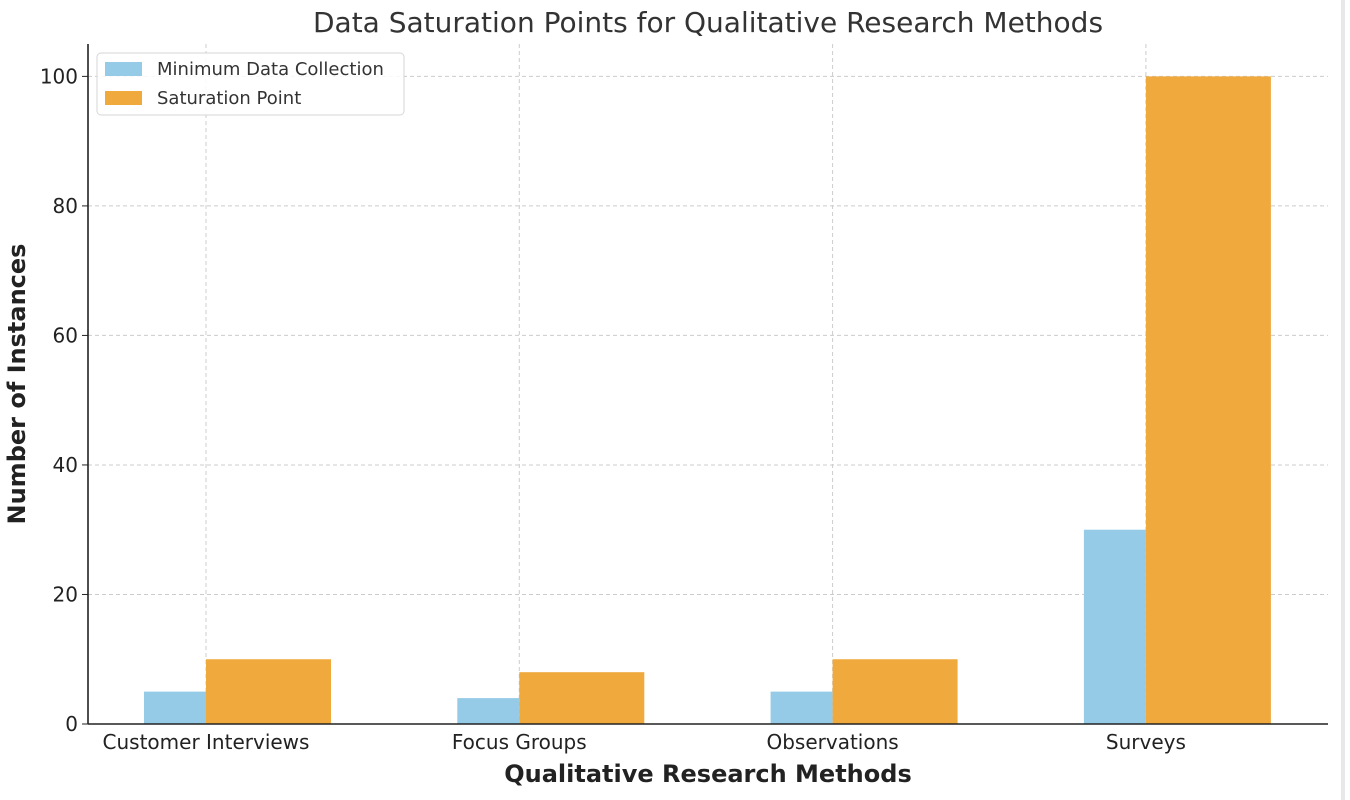 The height and width of the screenshot is (800, 1350). I want to click on legend-label: Saturation Point, so click(229, 98).